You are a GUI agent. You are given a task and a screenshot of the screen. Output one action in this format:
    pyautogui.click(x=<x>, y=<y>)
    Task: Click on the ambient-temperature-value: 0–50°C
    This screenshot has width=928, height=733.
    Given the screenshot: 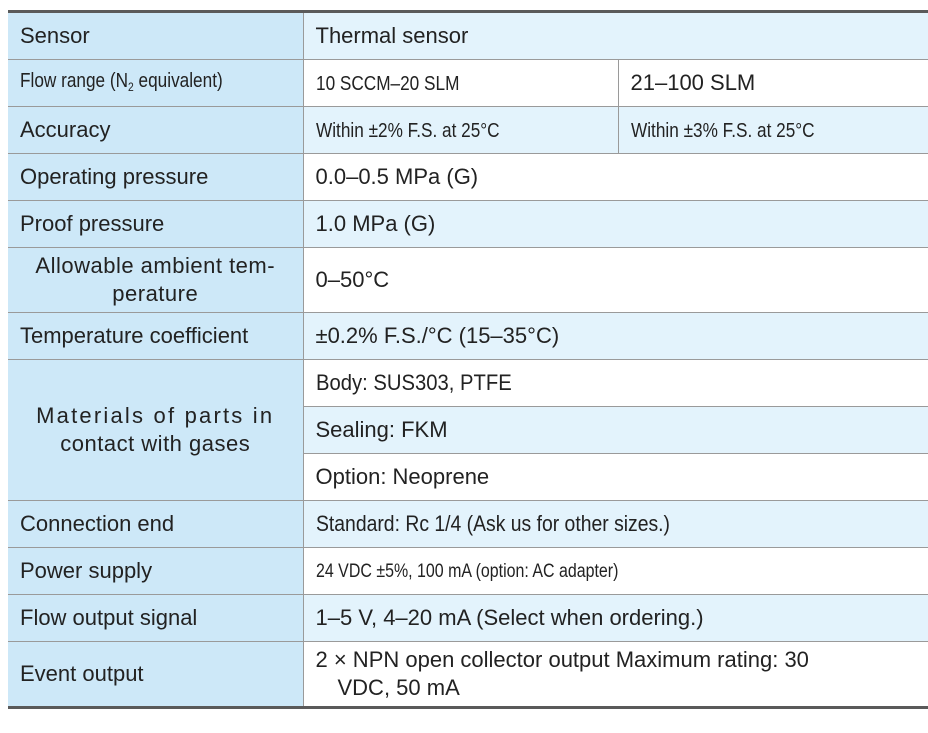 What is the action you would take?
    pyautogui.click(x=615, y=280)
    